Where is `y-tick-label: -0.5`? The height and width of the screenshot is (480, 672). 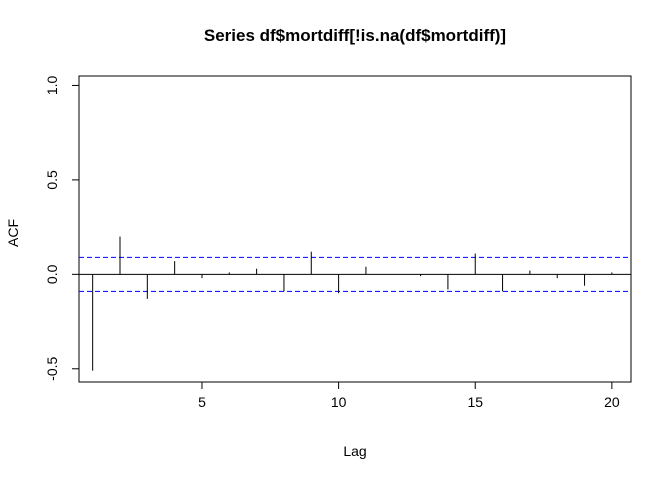
y-tick-label: -0.5 is located at coordinates (52, 369).